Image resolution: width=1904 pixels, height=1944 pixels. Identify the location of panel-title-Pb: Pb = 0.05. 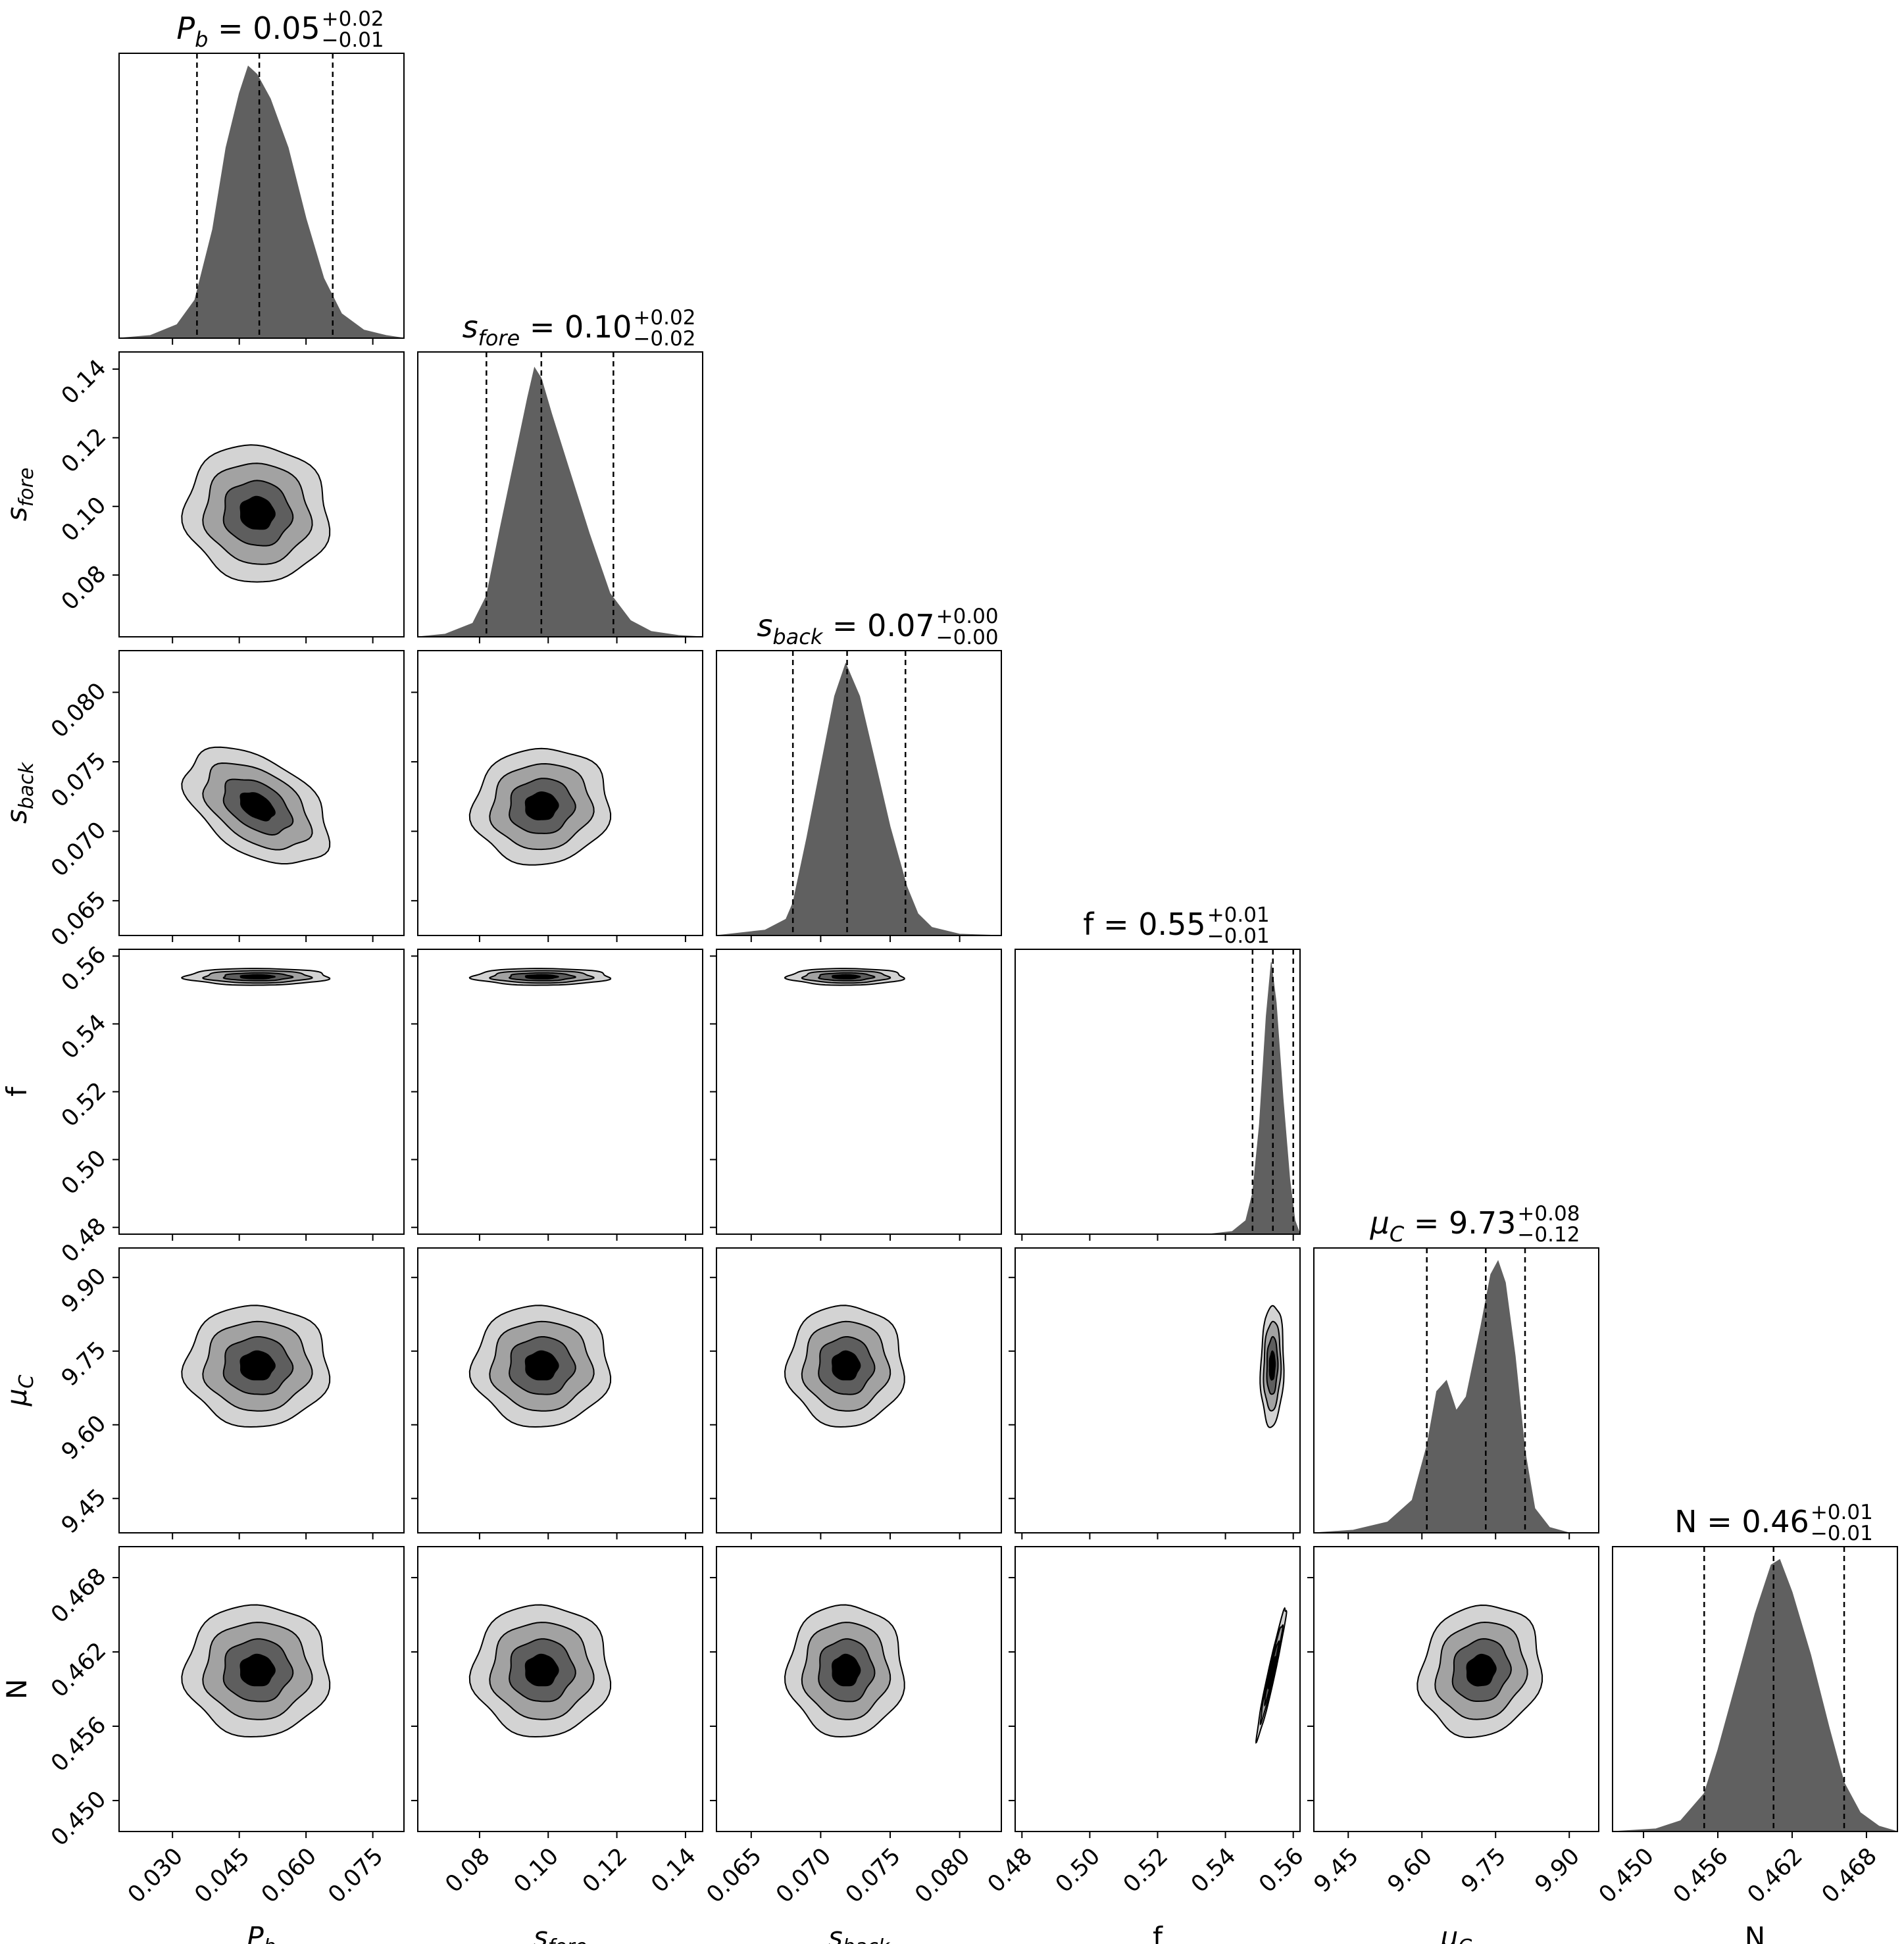
(248, 31).